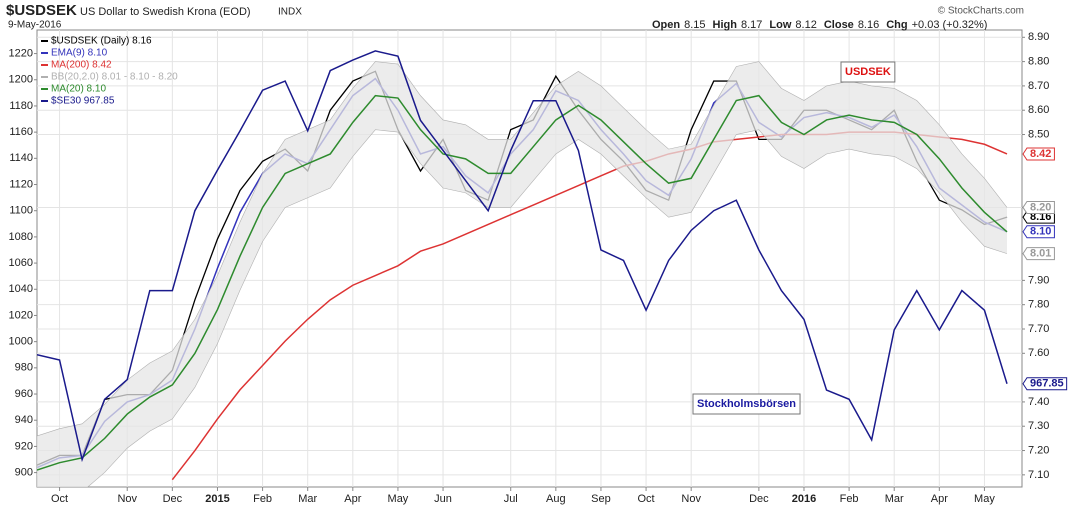 Image resolution: width=1070 pixels, height=512 pixels. What do you see at coordinates (1038, 86) in the screenshot?
I see `y2-tick-label: 8.70` at bounding box center [1038, 86].